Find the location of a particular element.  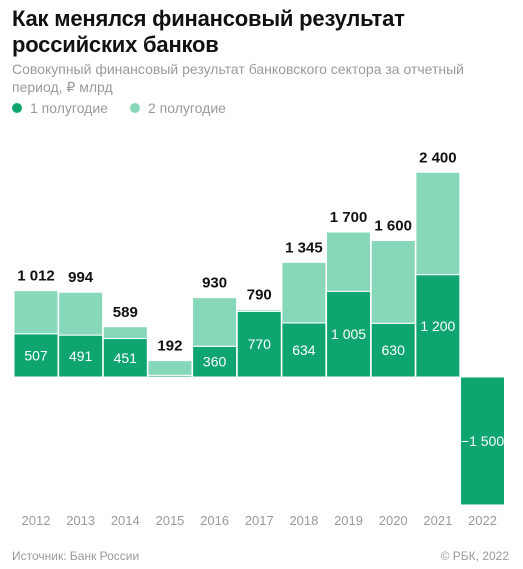

bar-h1-2012 is located at coordinates (36, 355).